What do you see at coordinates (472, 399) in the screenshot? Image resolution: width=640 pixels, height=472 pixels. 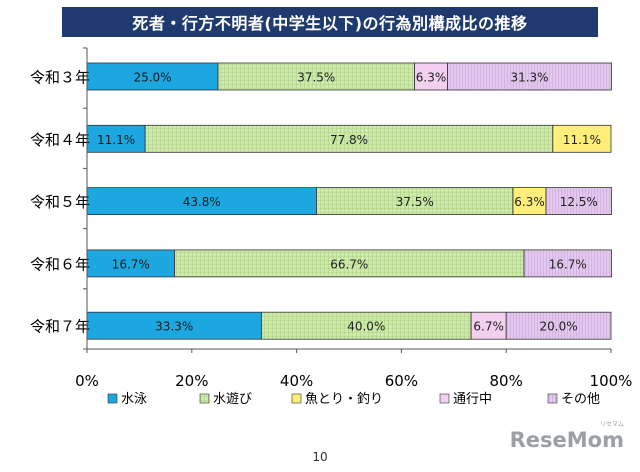 I see `legend-label: 通行中` at bounding box center [472, 399].